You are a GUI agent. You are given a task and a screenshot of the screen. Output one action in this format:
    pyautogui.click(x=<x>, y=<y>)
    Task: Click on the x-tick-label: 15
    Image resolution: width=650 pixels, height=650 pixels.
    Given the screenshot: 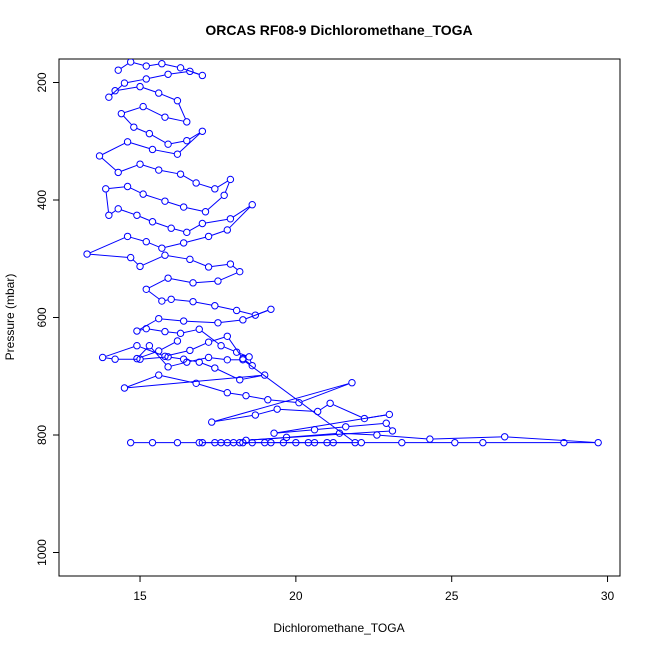 What is the action you would take?
    pyautogui.click(x=140, y=596)
    